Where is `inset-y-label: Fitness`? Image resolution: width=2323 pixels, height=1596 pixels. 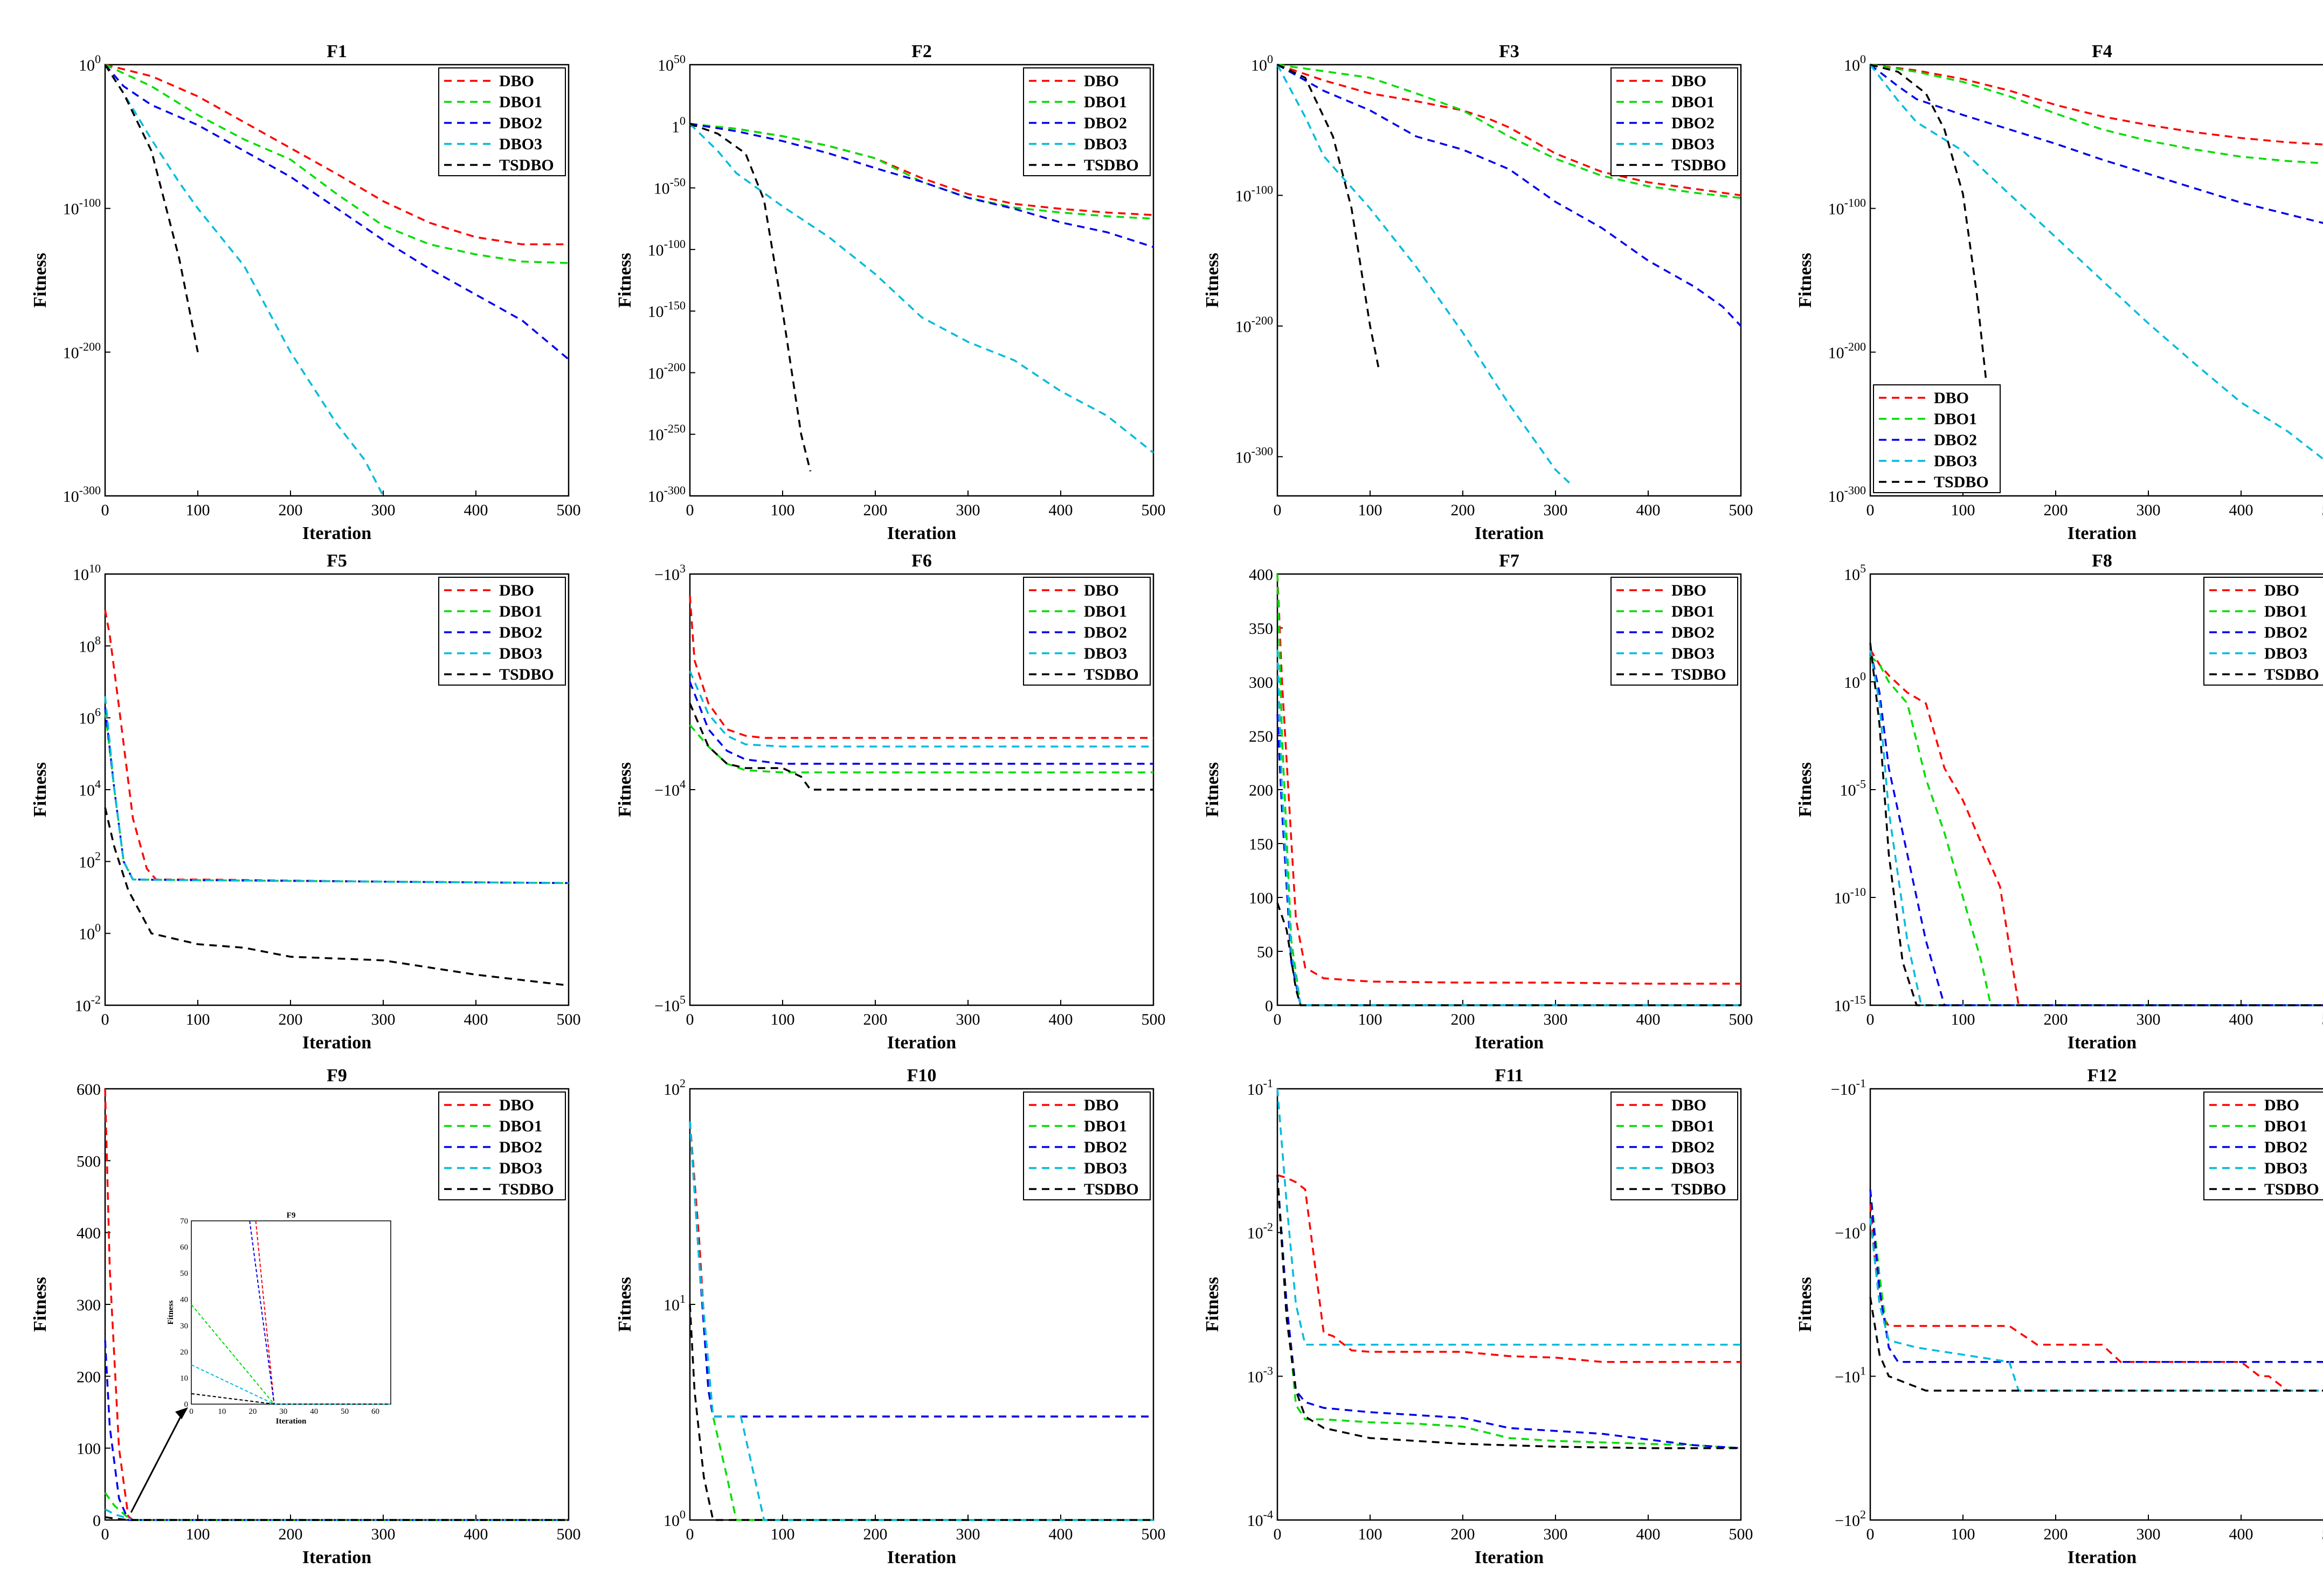
inset-y-label: Fitness is located at coordinates (171, 1312).